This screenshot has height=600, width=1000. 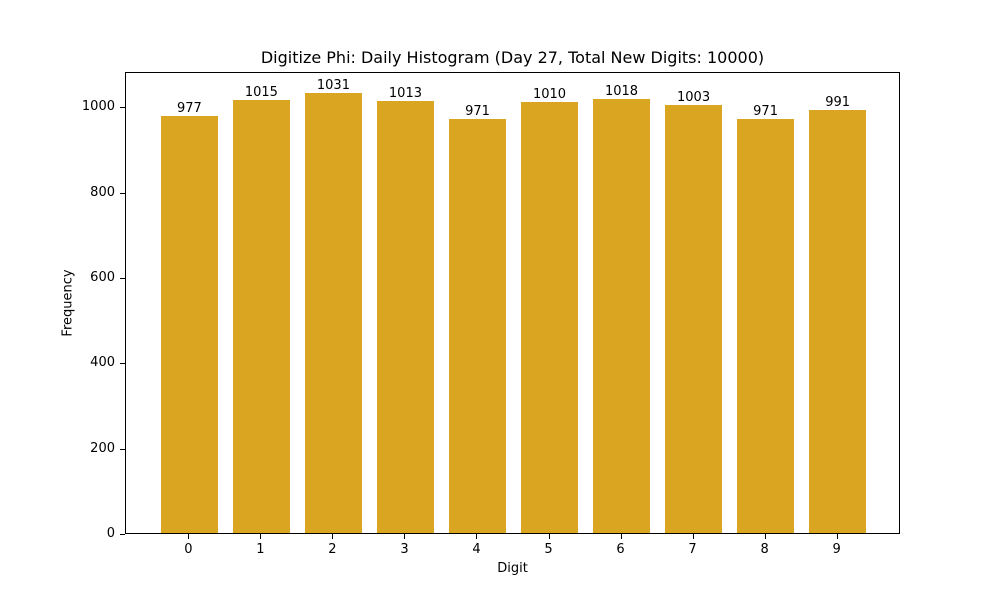 What do you see at coordinates (620, 549) in the screenshot?
I see `x-tick-label: 6` at bounding box center [620, 549].